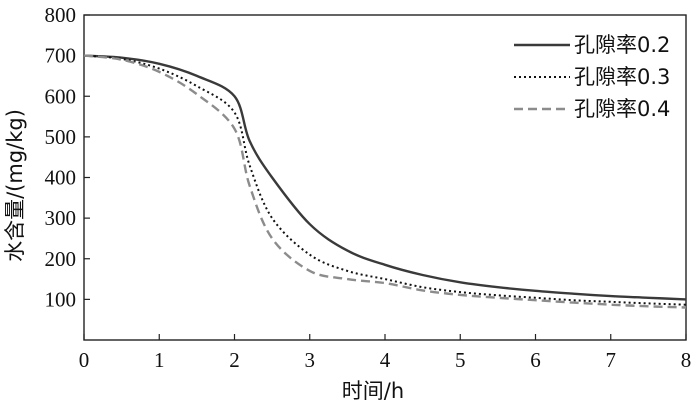 Image resolution: width=700 pixels, height=408 pixels. Describe the element at coordinates (622, 109) in the screenshot. I see `legend-label-3: 孔隙率0.4` at that location.